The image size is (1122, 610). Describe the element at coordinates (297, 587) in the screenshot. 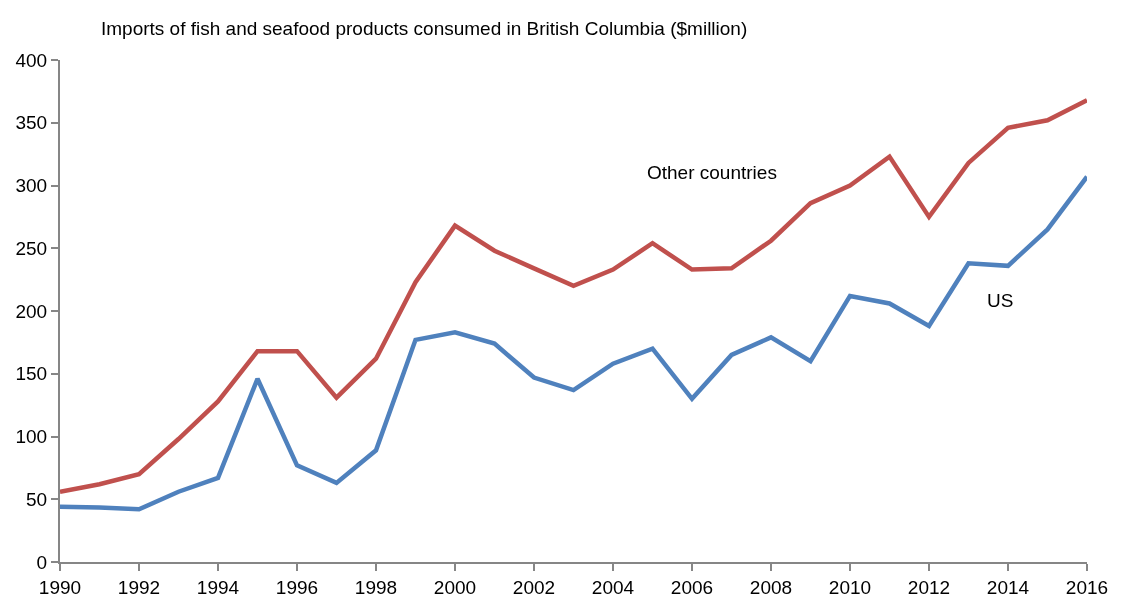

I see `x-tick-label: 1996` at that location.